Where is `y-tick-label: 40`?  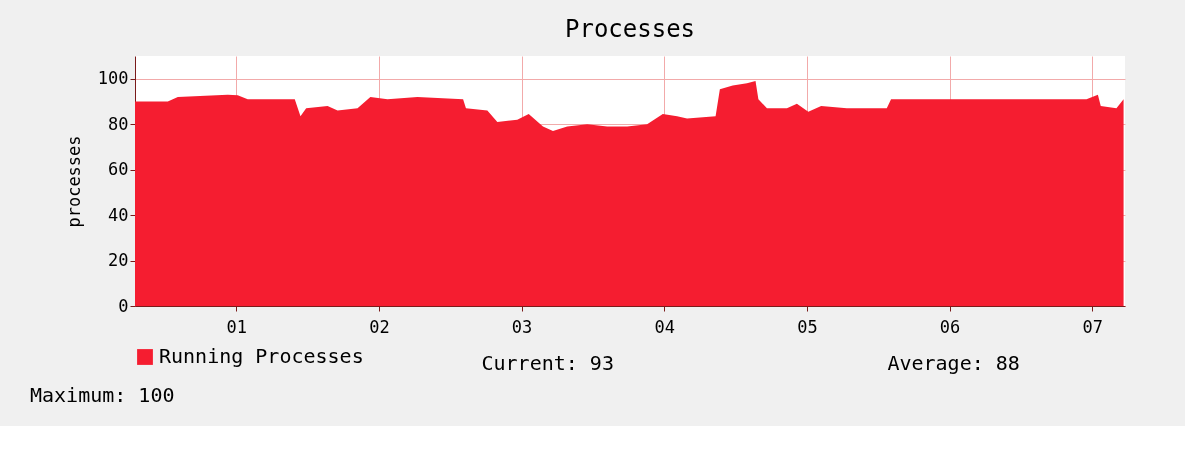 y-tick-label: 40 is located at coordinates (118, 214).